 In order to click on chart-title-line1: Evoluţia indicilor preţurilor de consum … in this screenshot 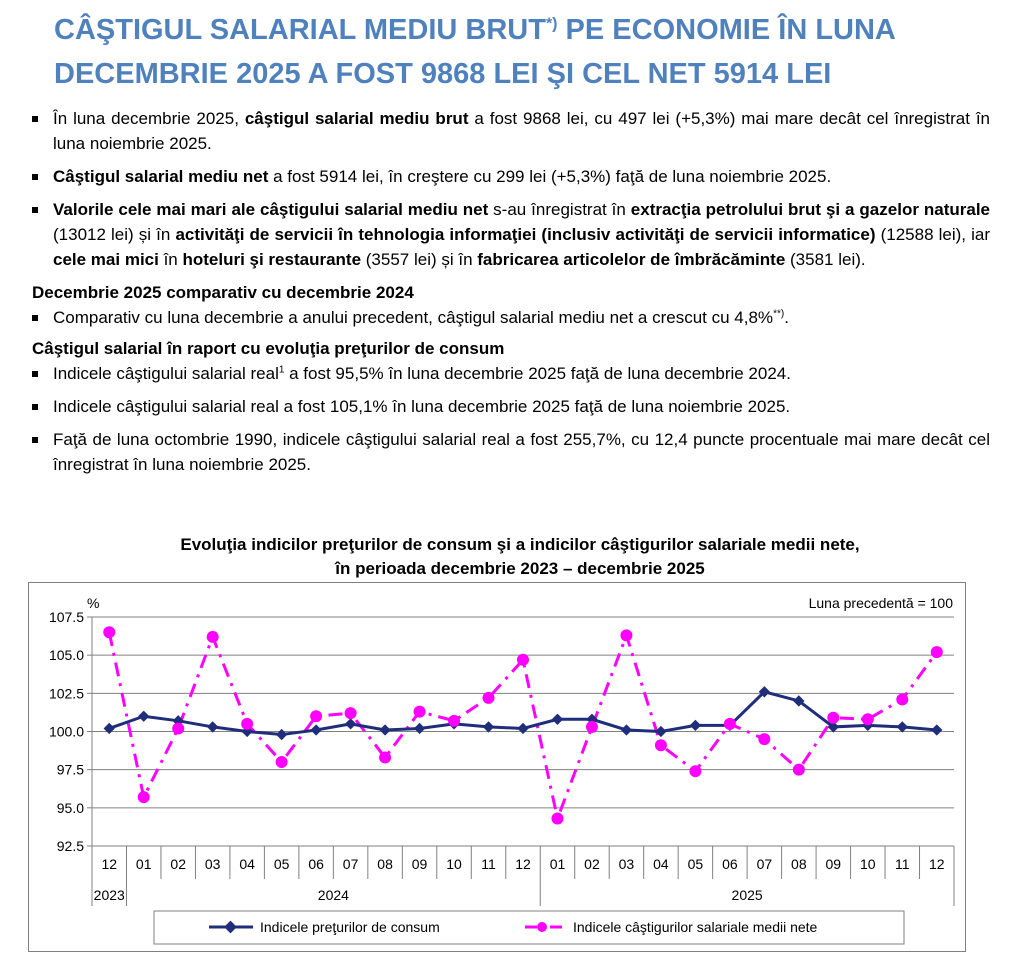, I will do `click(520, 544)`.